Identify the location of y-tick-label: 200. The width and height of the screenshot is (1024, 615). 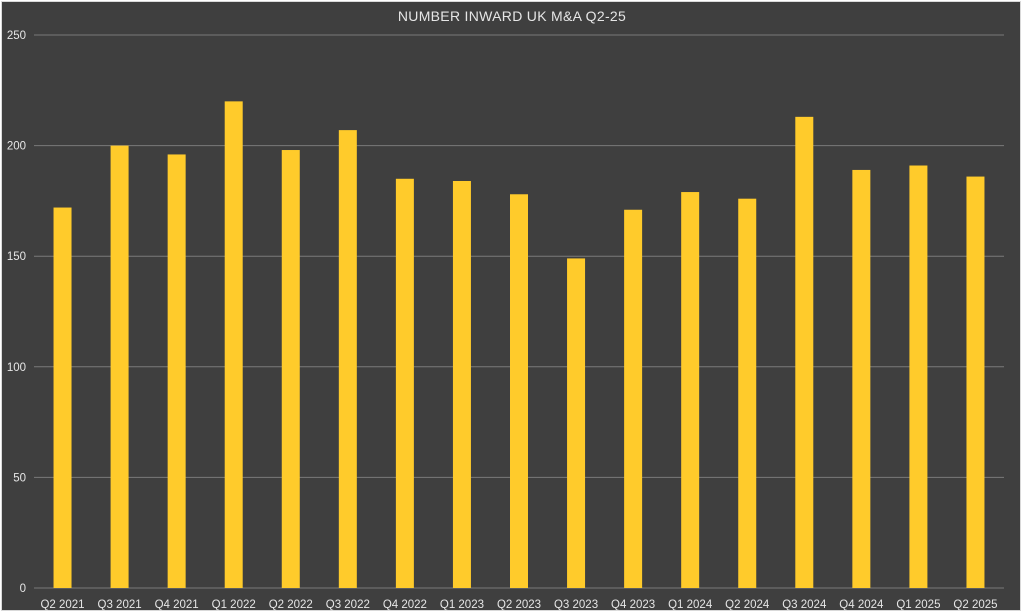
(16, 147).